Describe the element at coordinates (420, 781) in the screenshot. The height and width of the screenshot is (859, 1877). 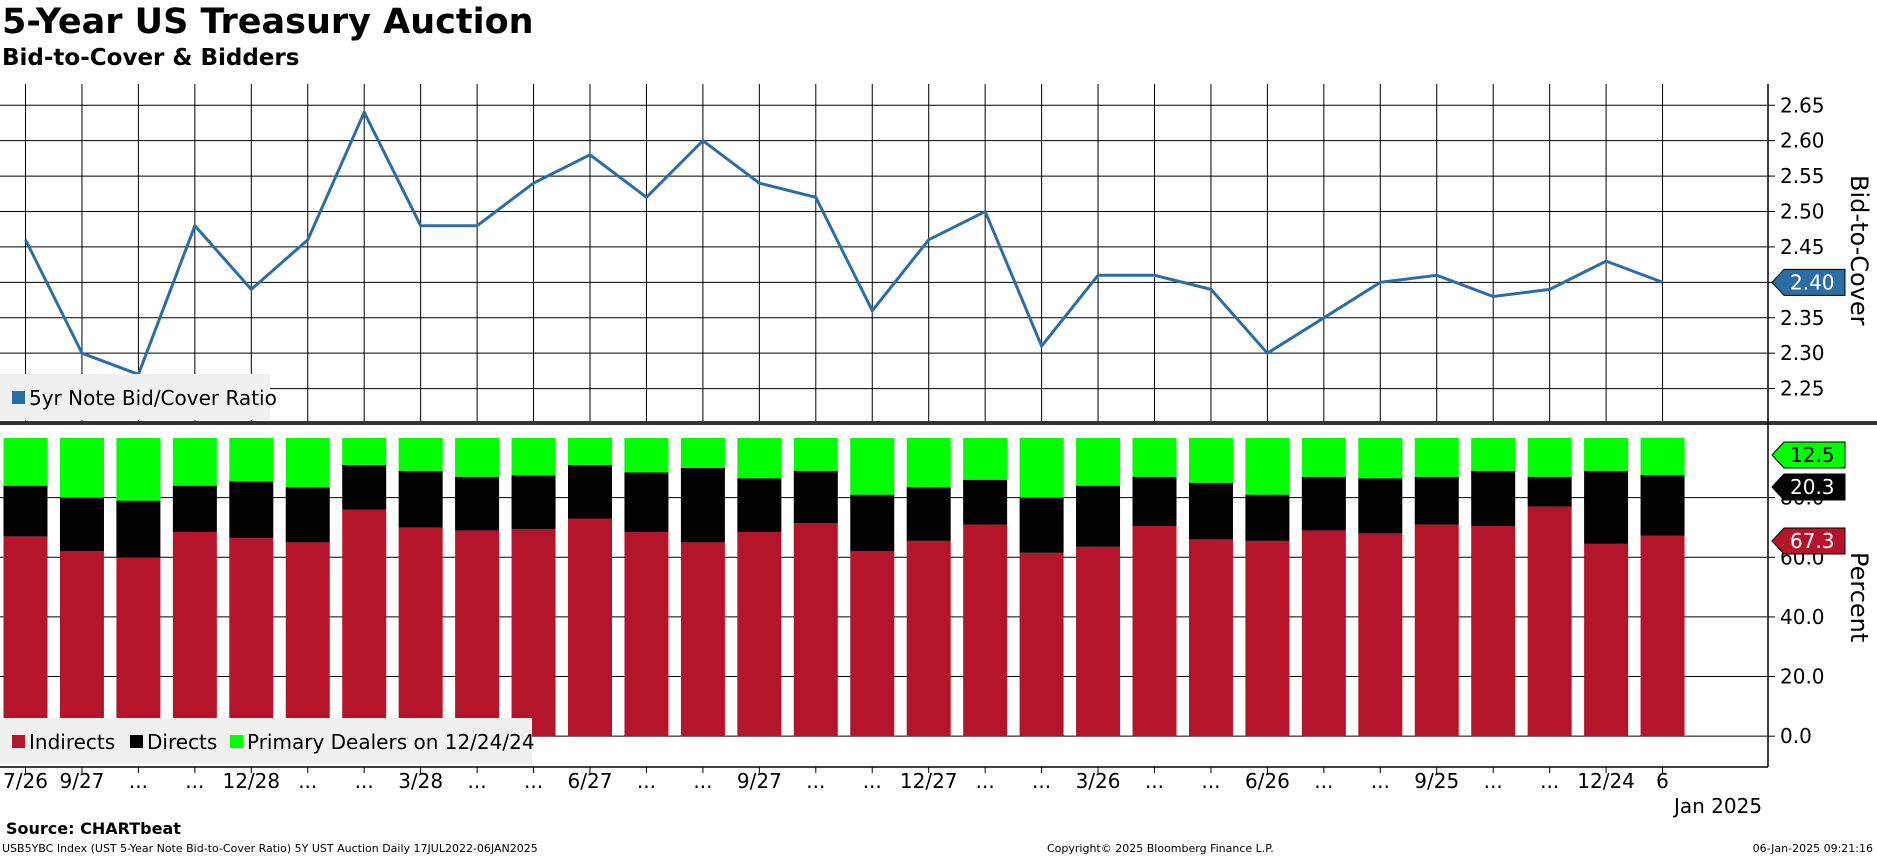
I see `x-tick-label: 3/28` at that location.